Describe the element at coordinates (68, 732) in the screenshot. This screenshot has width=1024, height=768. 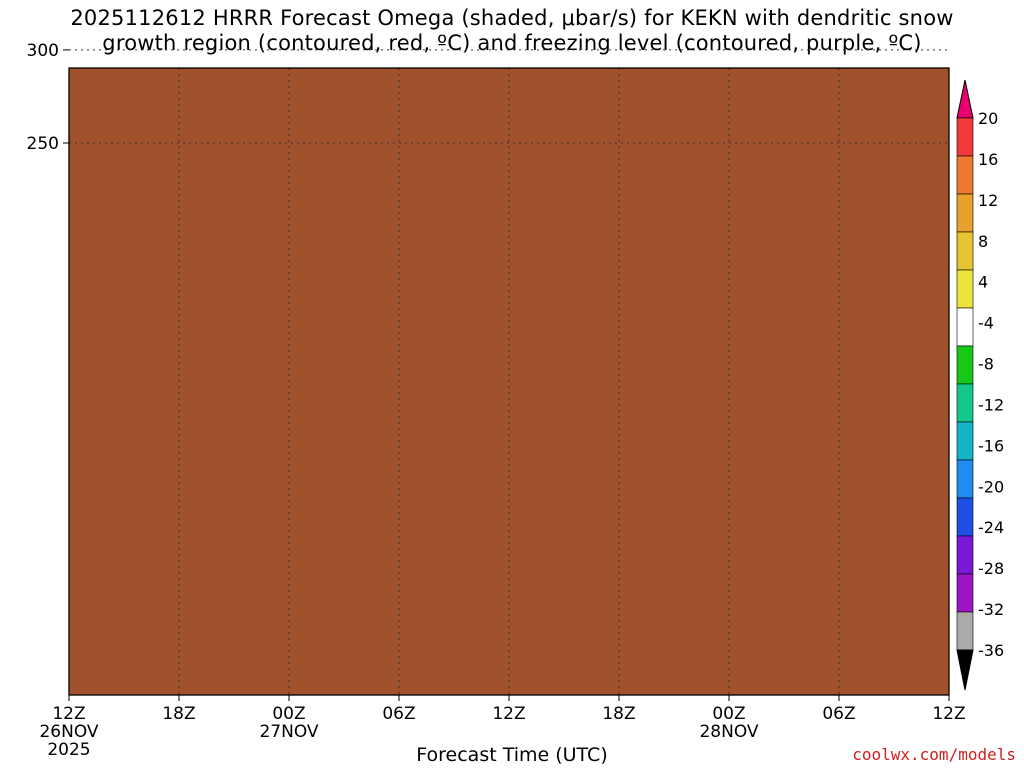
I see `xtick-date-0: 26NOV` at that location.